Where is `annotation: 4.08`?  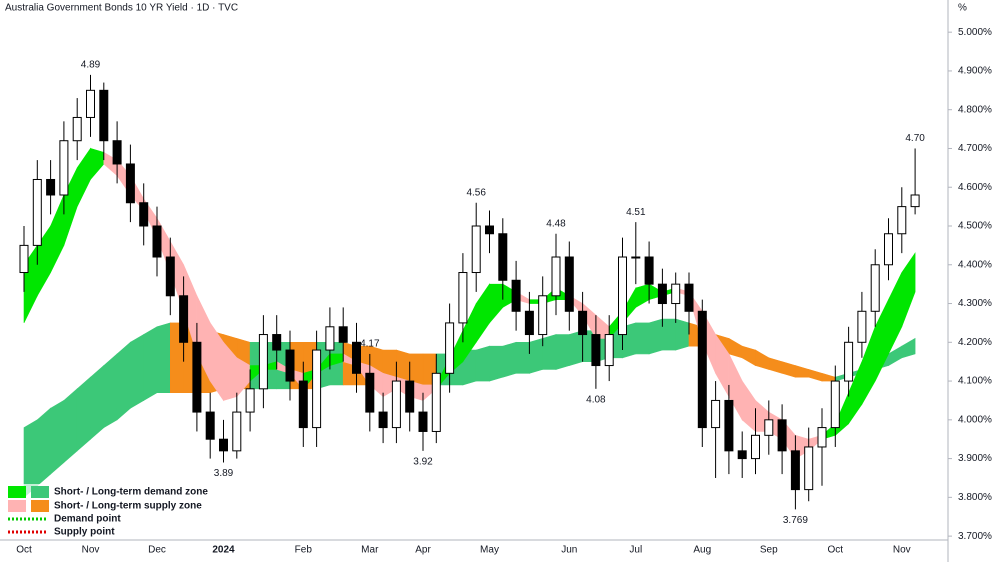
annotation: 4.08 is located at coordinates (596, 399).